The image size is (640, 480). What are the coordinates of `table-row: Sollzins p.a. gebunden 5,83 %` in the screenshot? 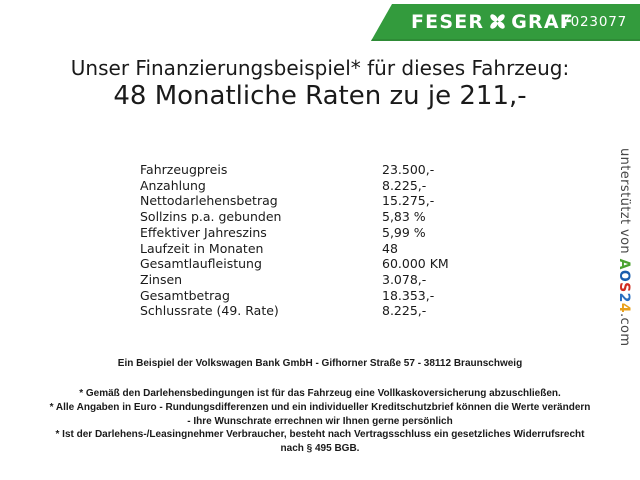 It's located at (325, 217).